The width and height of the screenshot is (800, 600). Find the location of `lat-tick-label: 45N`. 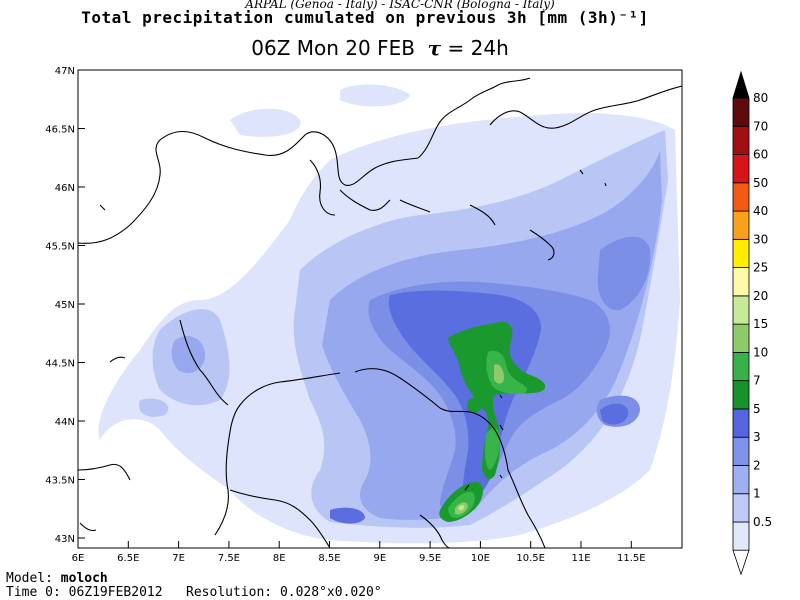

lat-tick-label: 45N is located at coordinates (65, 305).